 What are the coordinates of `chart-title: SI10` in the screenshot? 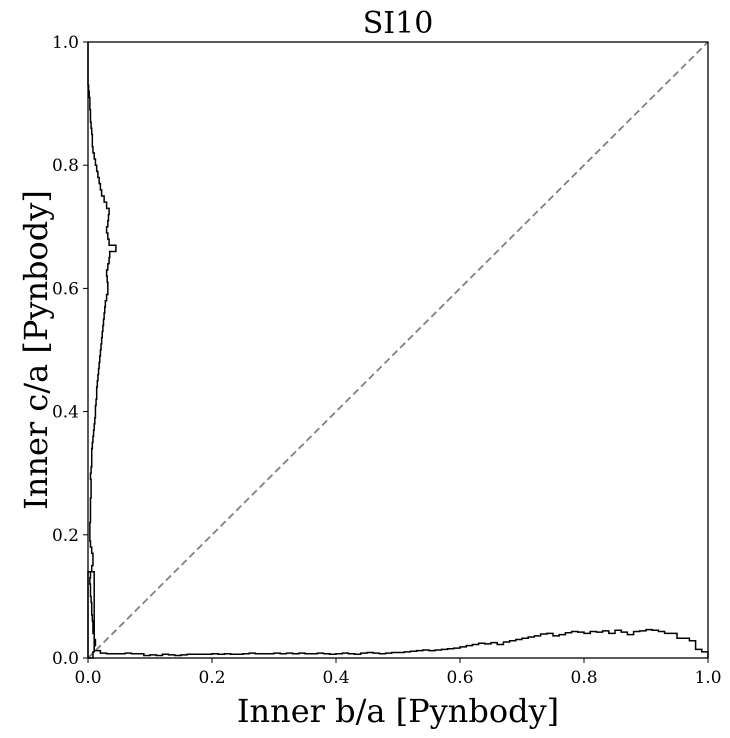 It's located at (398, 23).